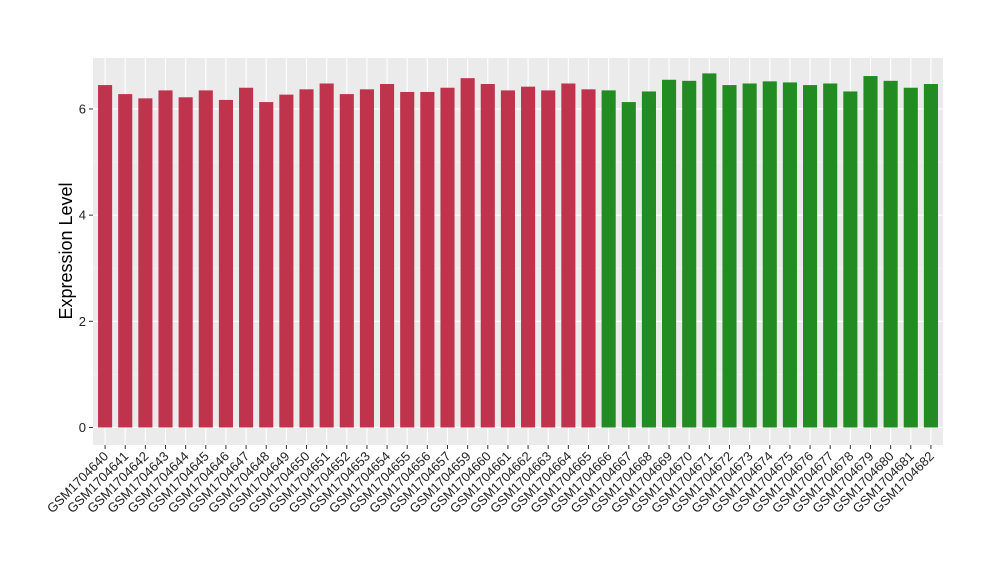 This screenshot has width=1000, height=580. I want to click on y-tick-label: 2, so click(82, 321).